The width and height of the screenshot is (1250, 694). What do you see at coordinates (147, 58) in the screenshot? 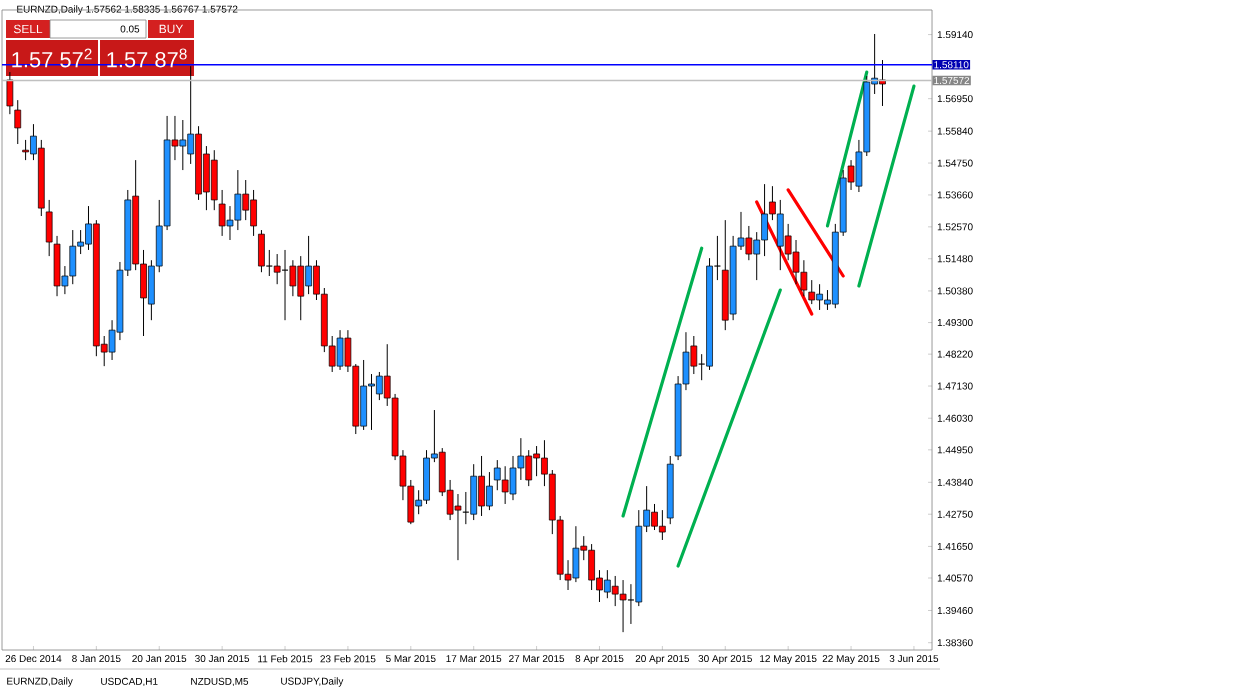
I see `annotation: 1.57 87$^{8}$` at bounding box center [147, 58].